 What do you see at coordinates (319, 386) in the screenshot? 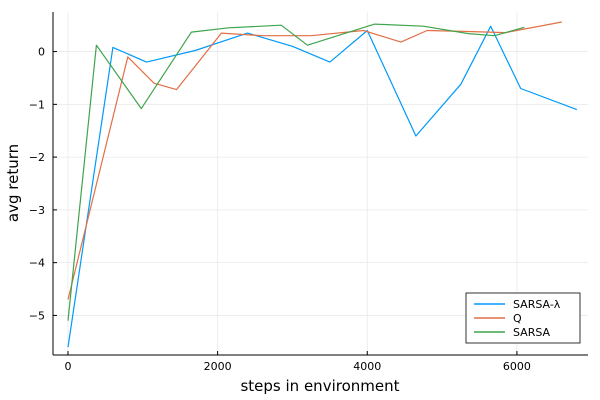
I see `x-axis-title: steps in environment` at bounding box center [319, 386].